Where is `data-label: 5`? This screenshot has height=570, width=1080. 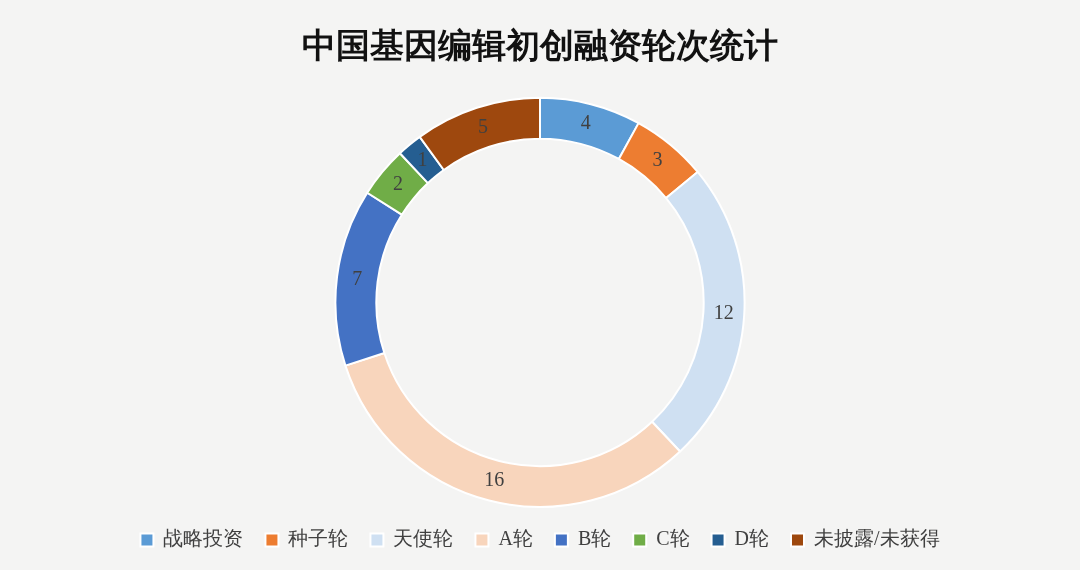 data-label: 5 is located at coordinates (483, 125).